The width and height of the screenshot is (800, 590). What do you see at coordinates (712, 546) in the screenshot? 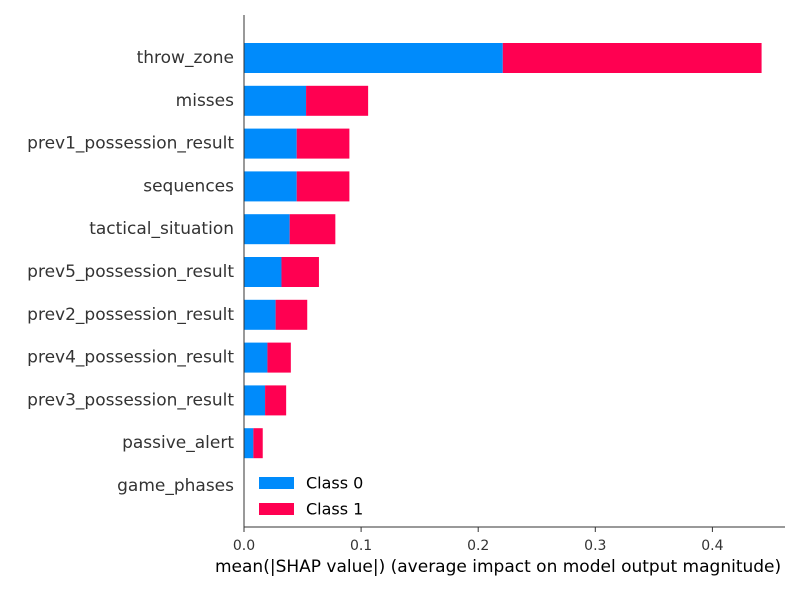
I see `x-tick-label: 0.4` at bounding box center [712, 546].